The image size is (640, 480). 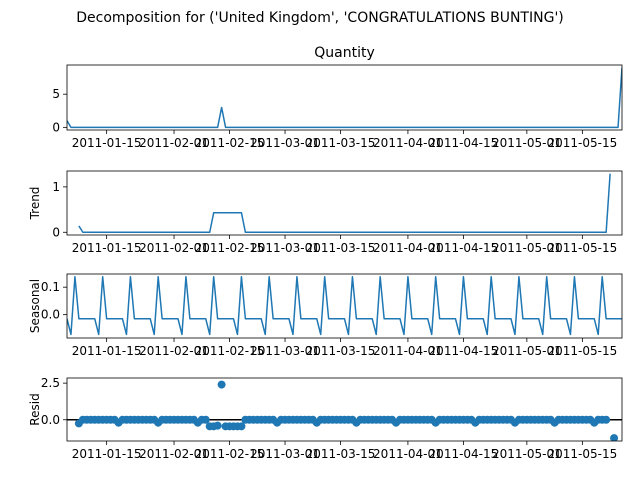 I want to click on seasonal-xtick-label: 2011-01-15, so click(x=107, y=351).